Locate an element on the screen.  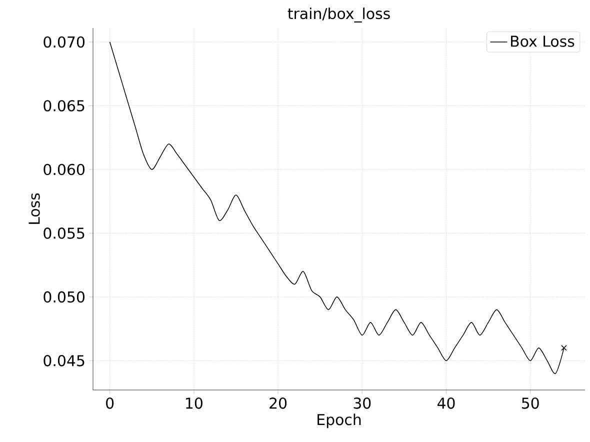
legend-label: Box Loss is located at coordinates (542, 41).